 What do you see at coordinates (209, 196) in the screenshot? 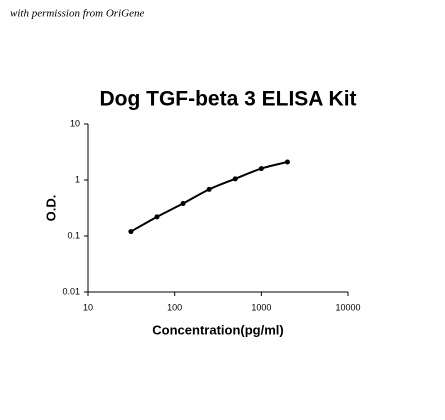
I see `fit-curve` at bounding box center [209, 196].